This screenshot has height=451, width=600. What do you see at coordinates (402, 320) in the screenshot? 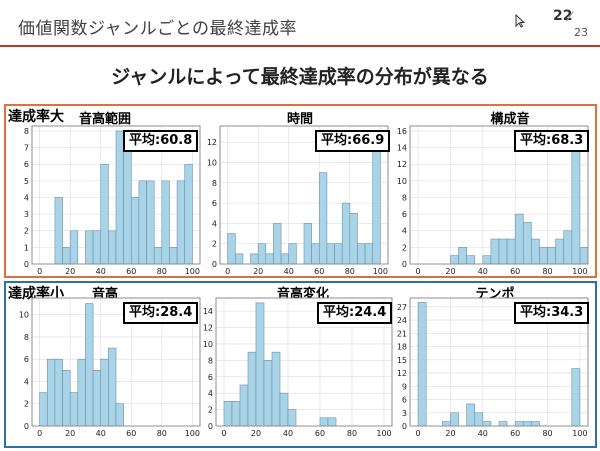
I see `y-tick-label: 24` at bounding box center [402, 320].